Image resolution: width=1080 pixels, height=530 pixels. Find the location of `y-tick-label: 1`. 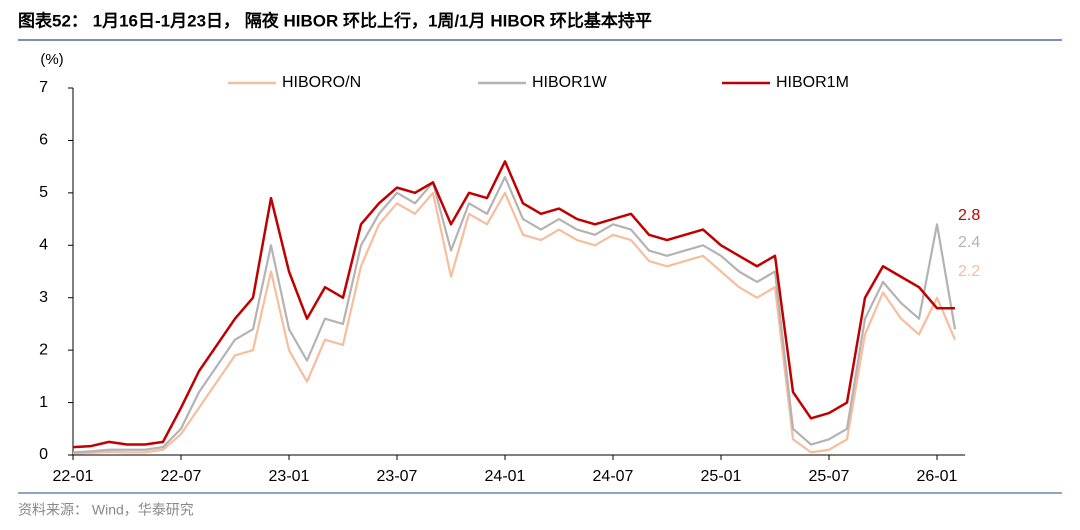

y-tick-label: 1 is located at coordinates (43, 402).